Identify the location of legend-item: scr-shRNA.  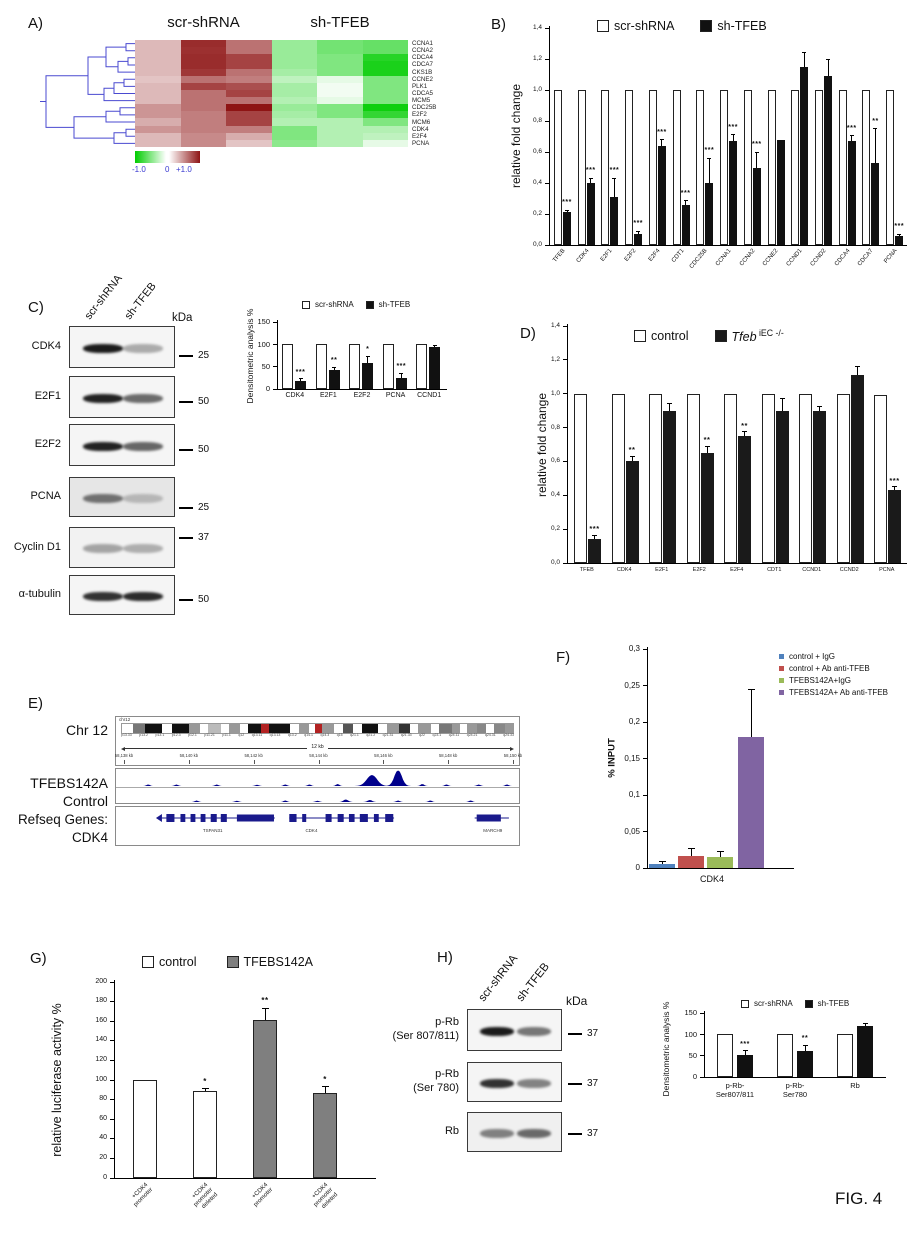
(635, 26).